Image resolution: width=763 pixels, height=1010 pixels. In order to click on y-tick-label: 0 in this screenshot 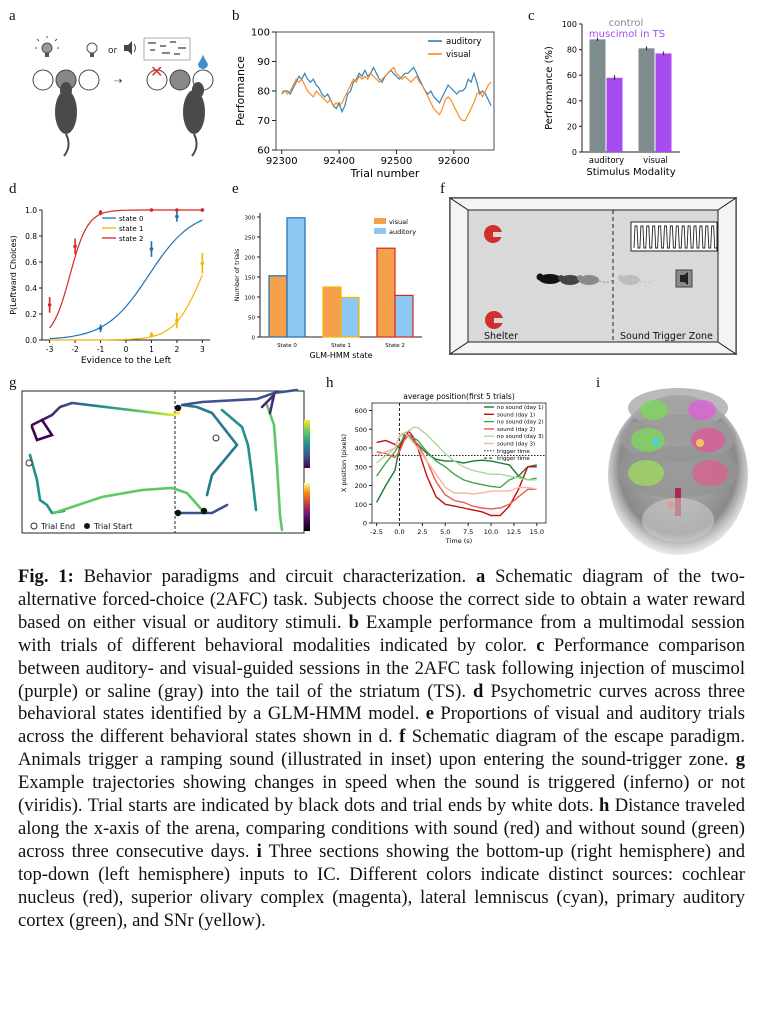, I will do `click(254, 339)`.